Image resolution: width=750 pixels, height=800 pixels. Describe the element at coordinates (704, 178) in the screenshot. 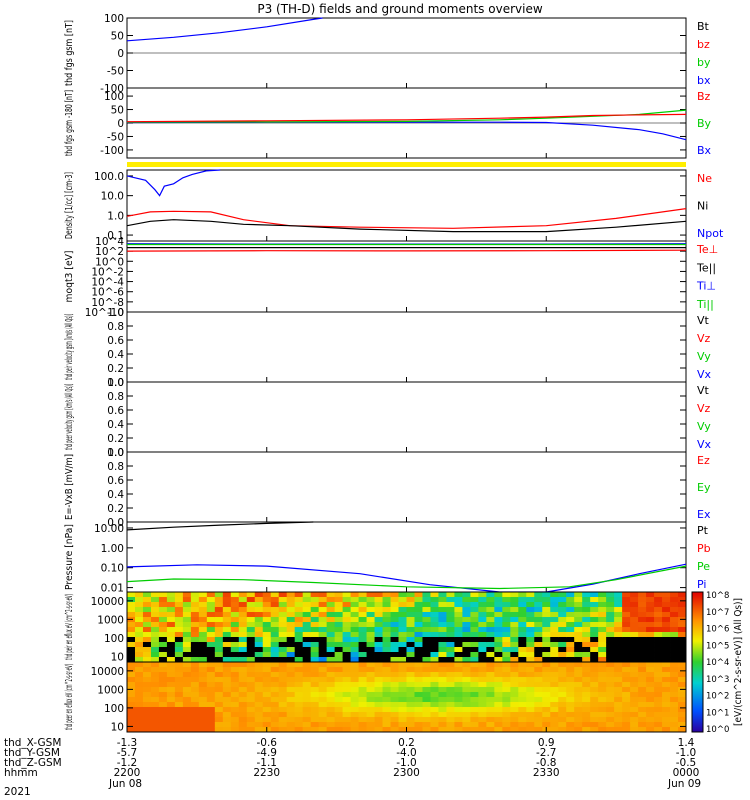

I see `legend-ne: Ne` at that location.